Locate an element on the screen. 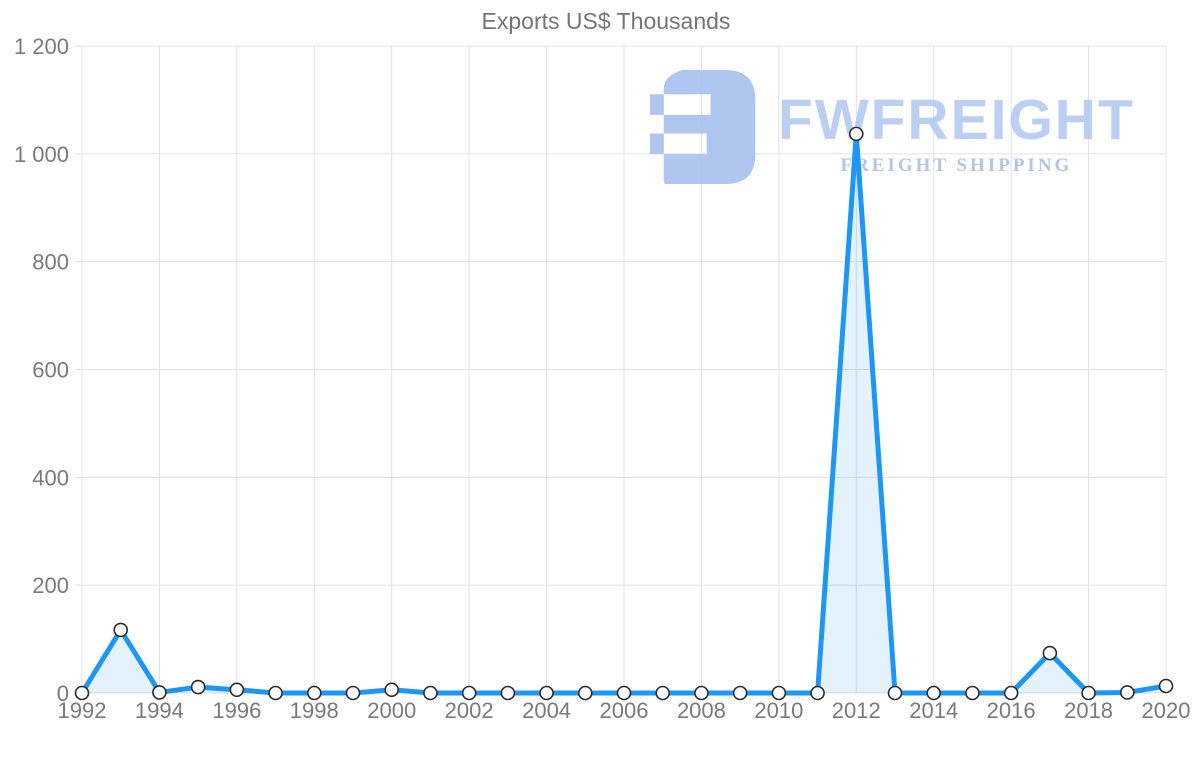  x-tick-label: 1992 is located at coordinates (82, 710).